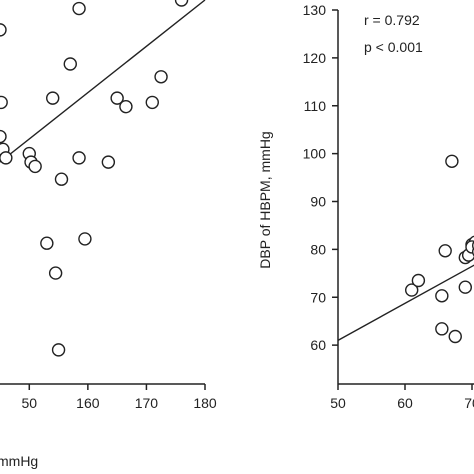 This screenshot has height=474, width=474. Describe the element at coordinates (19, 461) in the screenshot. I see `left-x-axis-label: mmHg` at that location.